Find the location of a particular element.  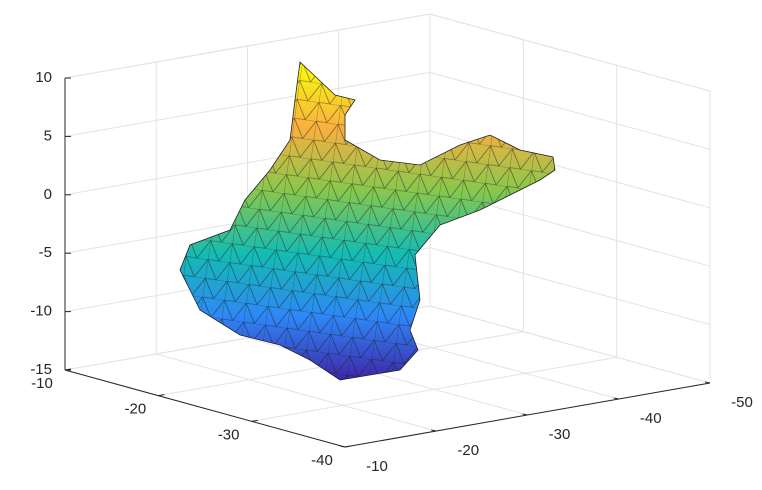

y-tick-label: -10 is located at coordinates (377, 466).